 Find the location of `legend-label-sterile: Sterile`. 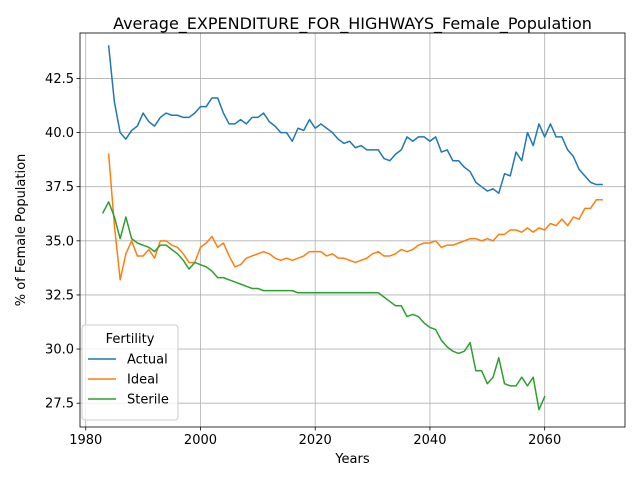

legend-label-sterile: Sterile is located at coordinates (148, 400).